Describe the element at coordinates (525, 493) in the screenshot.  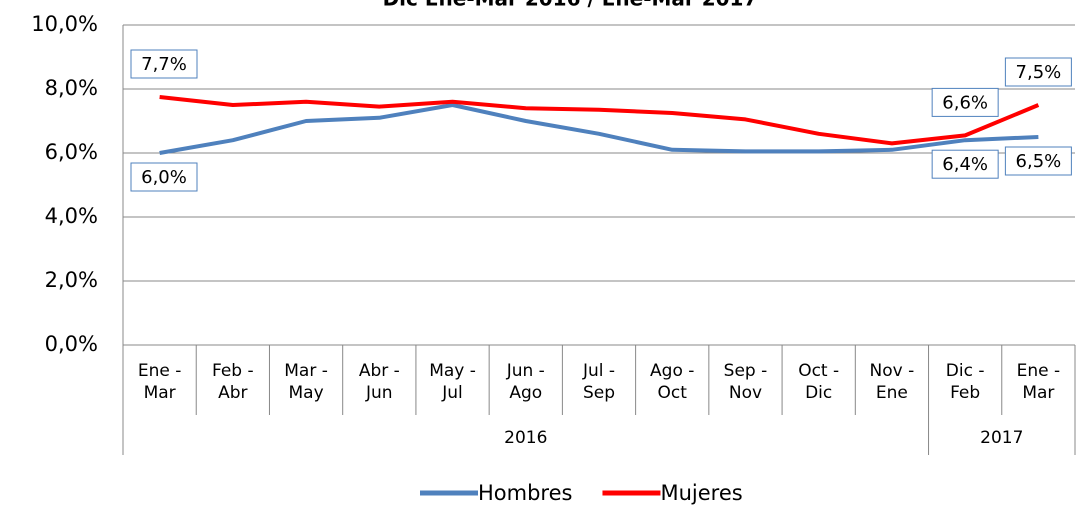
I see `legend-label: Hombres` at that location.